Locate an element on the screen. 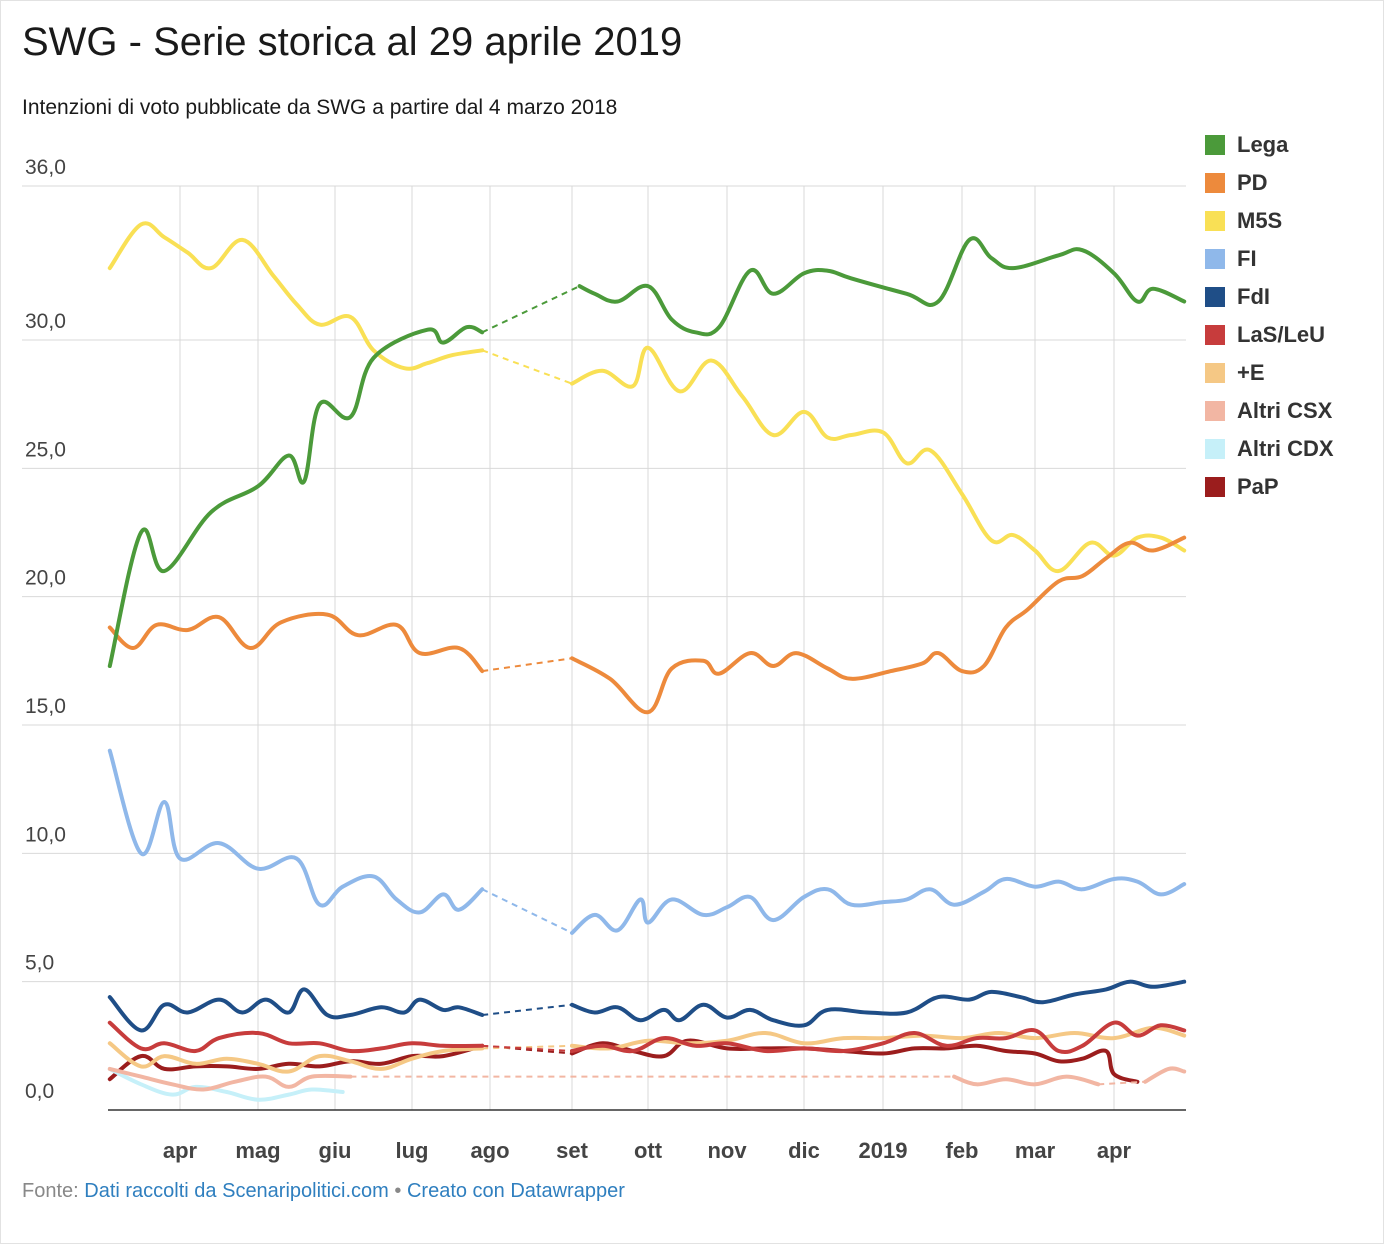  series-line-fdi is located at coordinates (296, 1010).